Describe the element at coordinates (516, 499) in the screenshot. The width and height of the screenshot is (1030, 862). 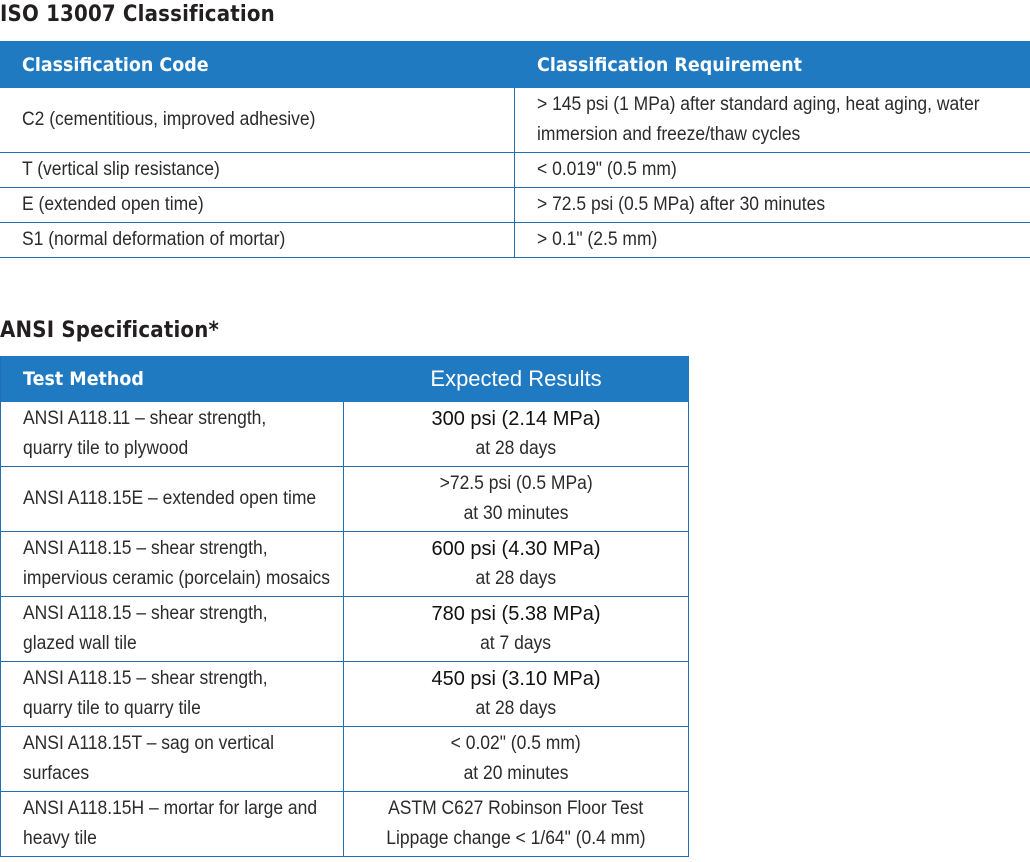
I see `expected-result-cell: >72.5 psi (0.5 MPa) at 30 minutes` at that location.